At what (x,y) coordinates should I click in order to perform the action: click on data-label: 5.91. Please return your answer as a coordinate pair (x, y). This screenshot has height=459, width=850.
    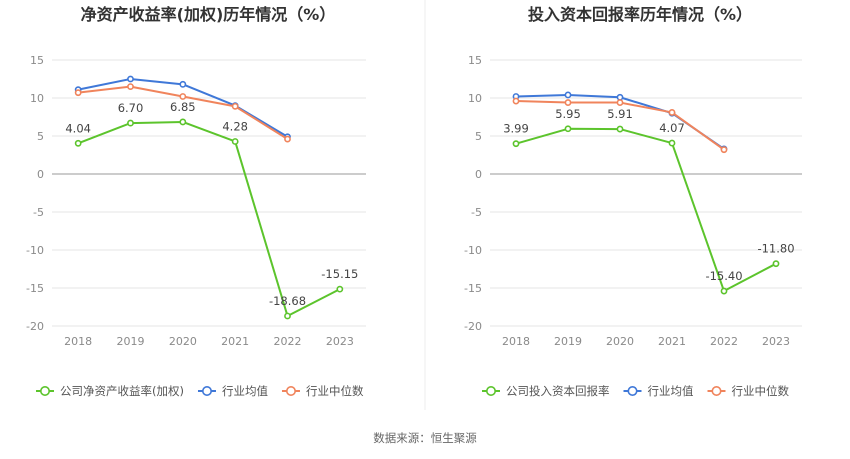
    Looking at the image, I should click on (620, 114).